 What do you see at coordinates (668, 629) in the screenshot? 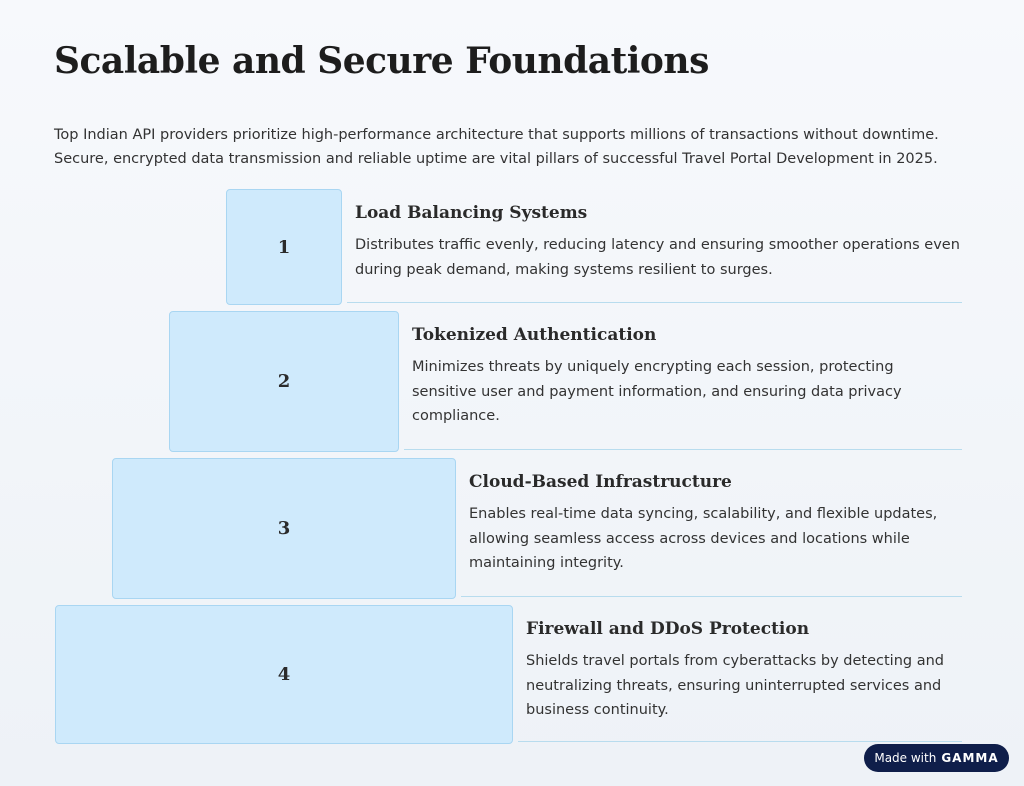
I see `step-title: Firewall and DDoS Protection` at bounding box center [668, 629].